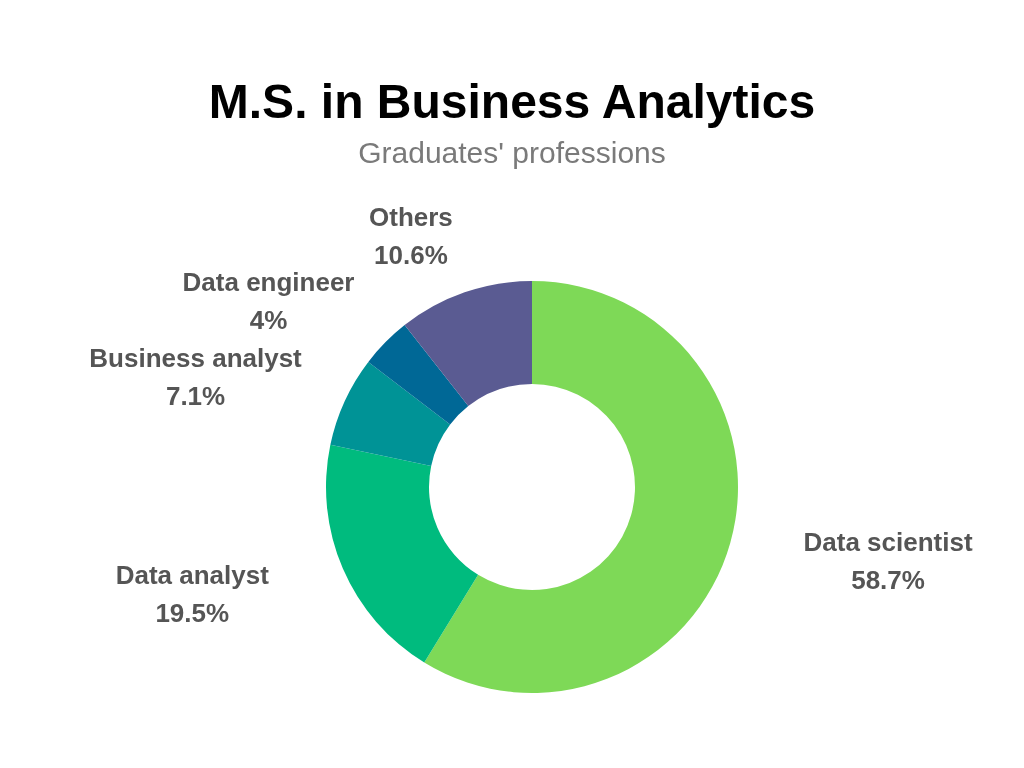 Image resolution: width=1024 pixels, height=768 pixels. Describe the element at coordinates (512, 152) in the screenshot. I see `chart-subtitle: Graduates' professions` at that location.